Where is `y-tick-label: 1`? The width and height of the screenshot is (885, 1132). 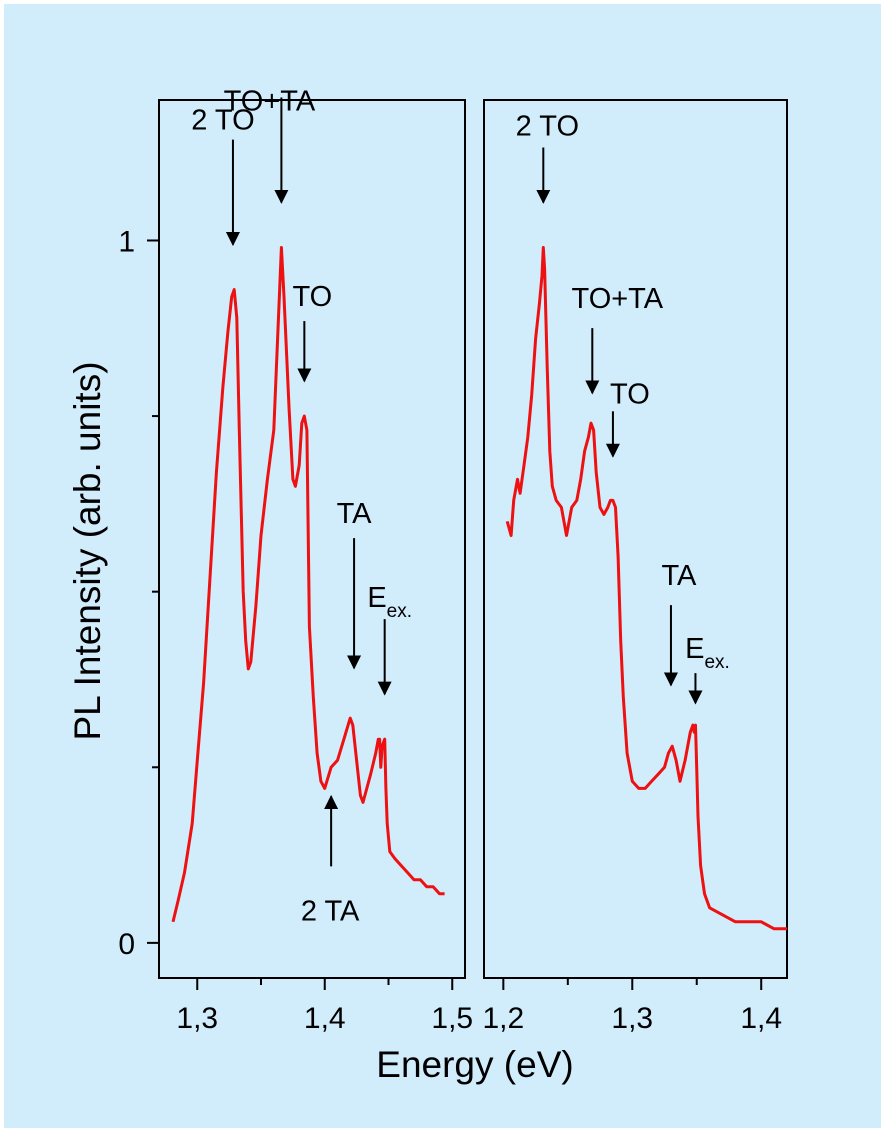 y-tick-label: 1 is located at coordinates (126, 241).